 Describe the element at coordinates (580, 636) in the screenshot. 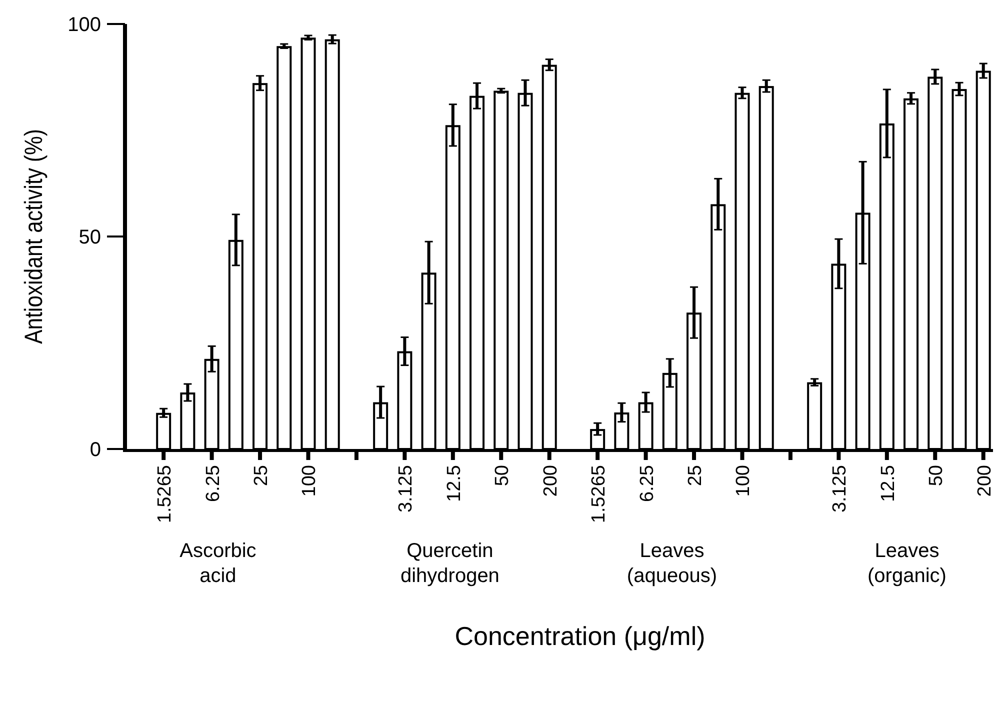

I see `x-axis-title: Concentration (μg/ml)` at that location.